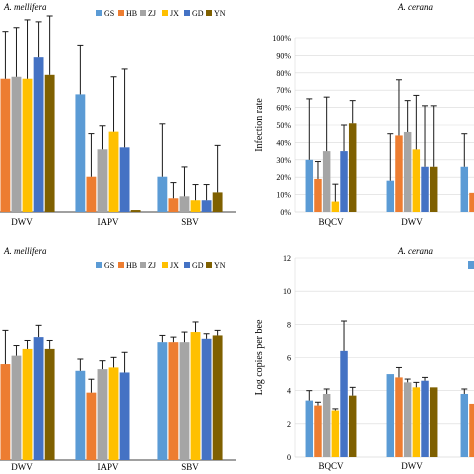 The image size is (474, 474). Describe the element at coordinates (102, 414) in the screenshot. I see `bar-zj-iapv` at that location.